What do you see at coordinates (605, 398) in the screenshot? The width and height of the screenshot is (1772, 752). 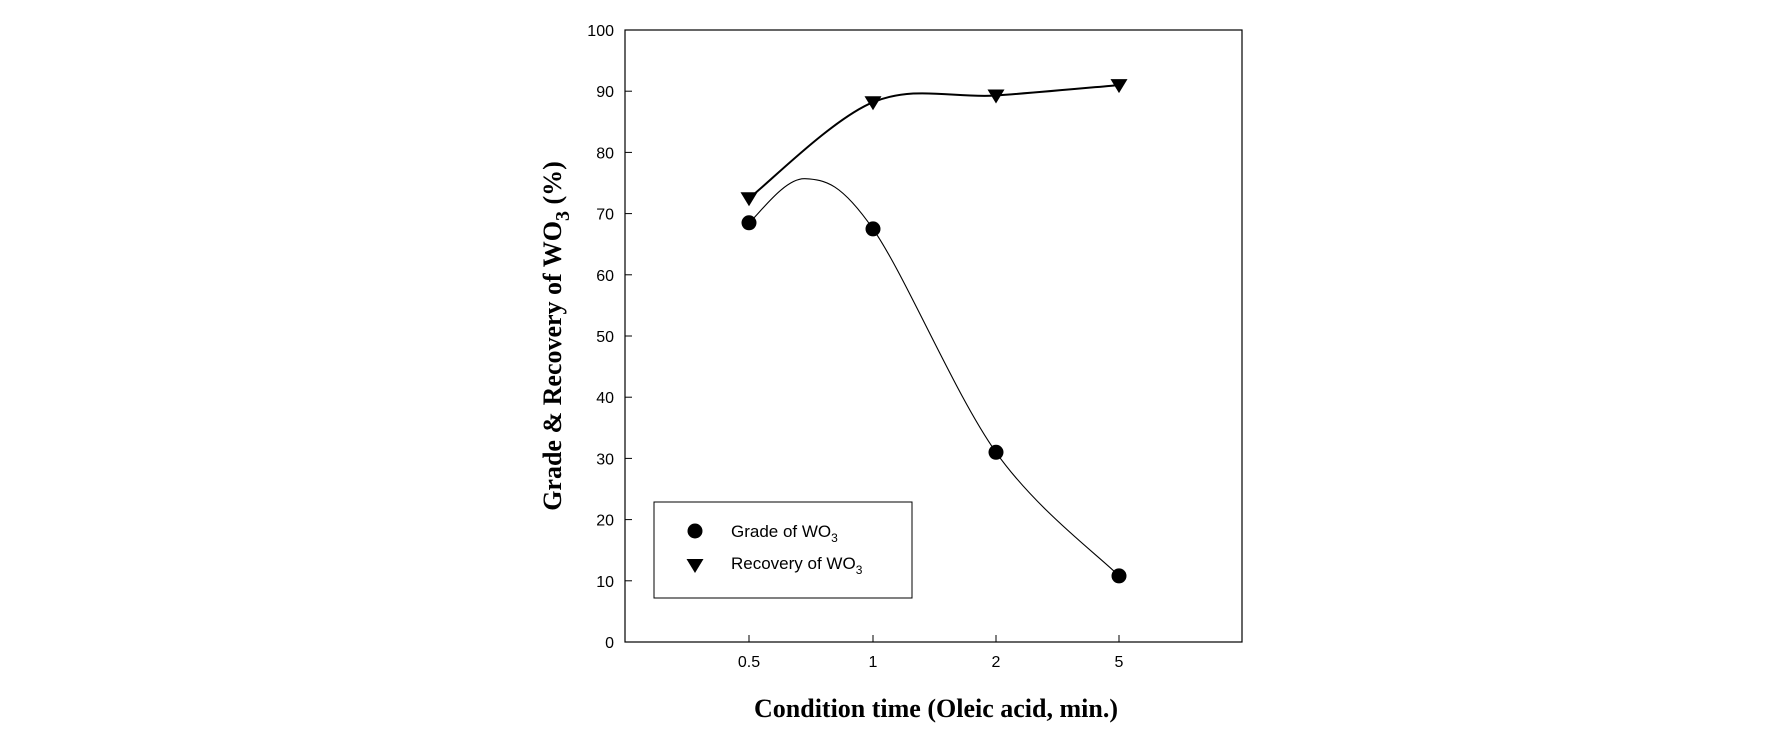 I see `y-tick-label: 40` at bounding box center [605, 398].